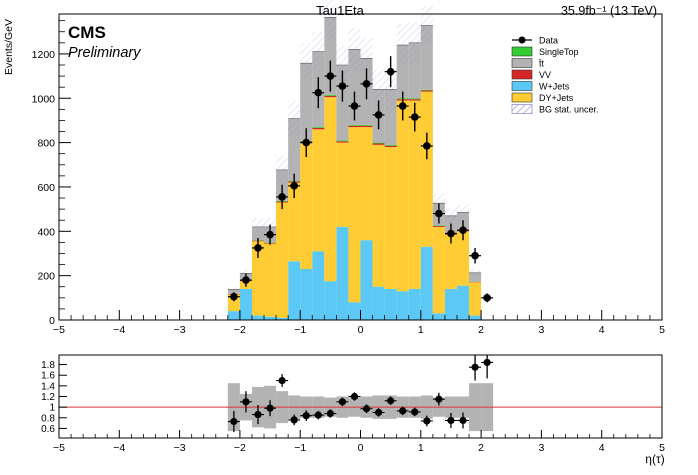 Image resolution: width=698 pixels, height=475 pixels. What do you see at coordinates (522, 40) in the screenshot?
I see `legend-marker-data` at bounding box center [522, 40].